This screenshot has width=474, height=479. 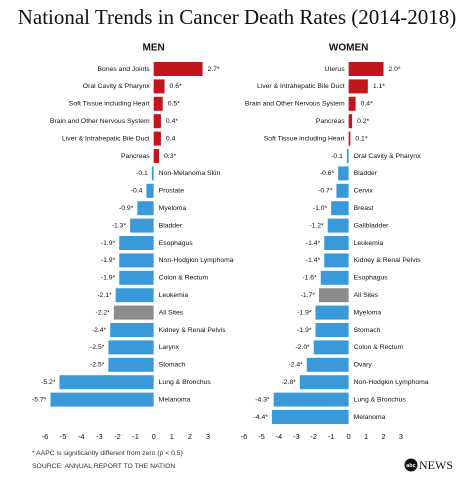 What do you see at coordinates (302, 347) in the screenshot?
I see `value-label: -2.0*` at bounding box center [302, 347].